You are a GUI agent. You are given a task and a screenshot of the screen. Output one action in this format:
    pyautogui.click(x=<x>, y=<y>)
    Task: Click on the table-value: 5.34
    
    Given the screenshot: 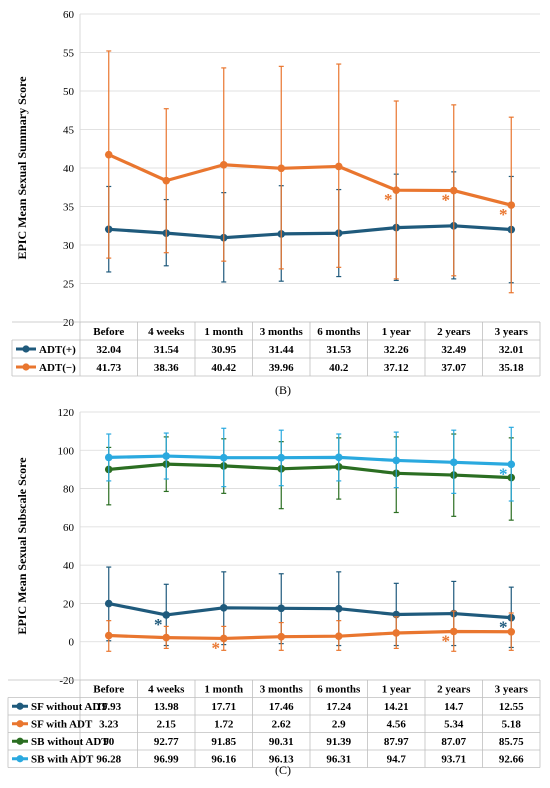 What is the action you would take?
    pyautogui.click(x=454, y=725)
    